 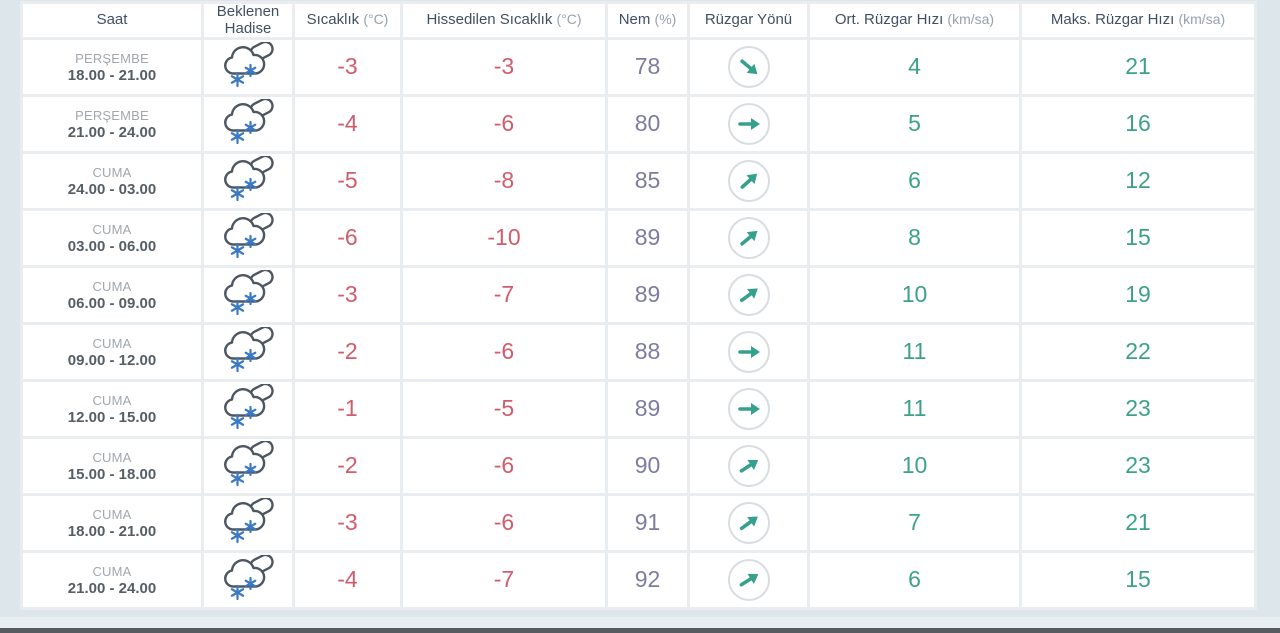 I want to click on time-cell: CUMA 21.00 - 24.00, so click(x=112, y=580).